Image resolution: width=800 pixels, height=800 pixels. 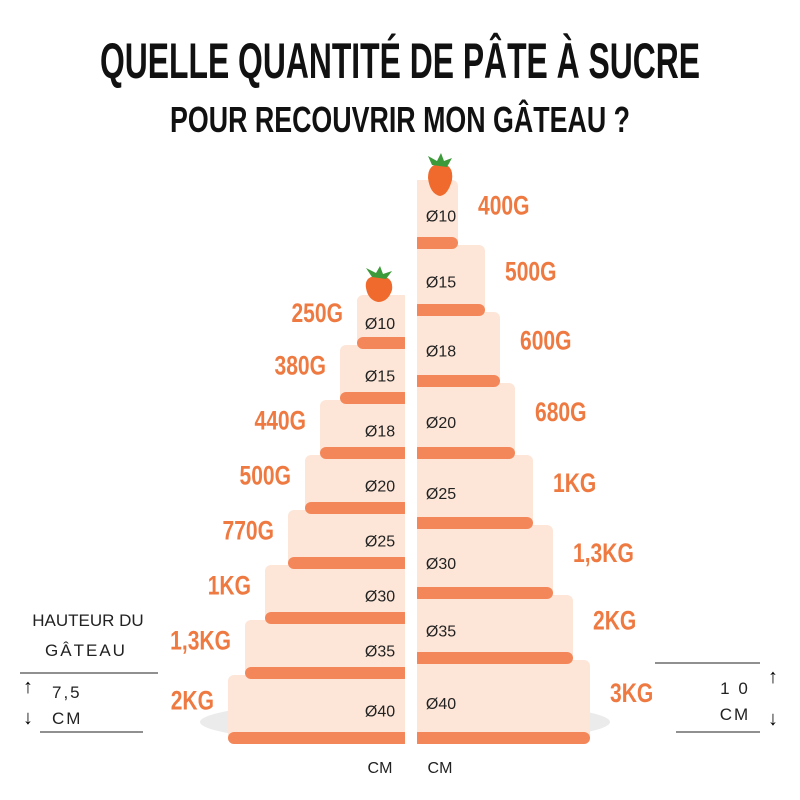 What do you see at coordinates (631, 694) in the screenshot?
I see `amount: 3KG` at bounding box center [631, 694].